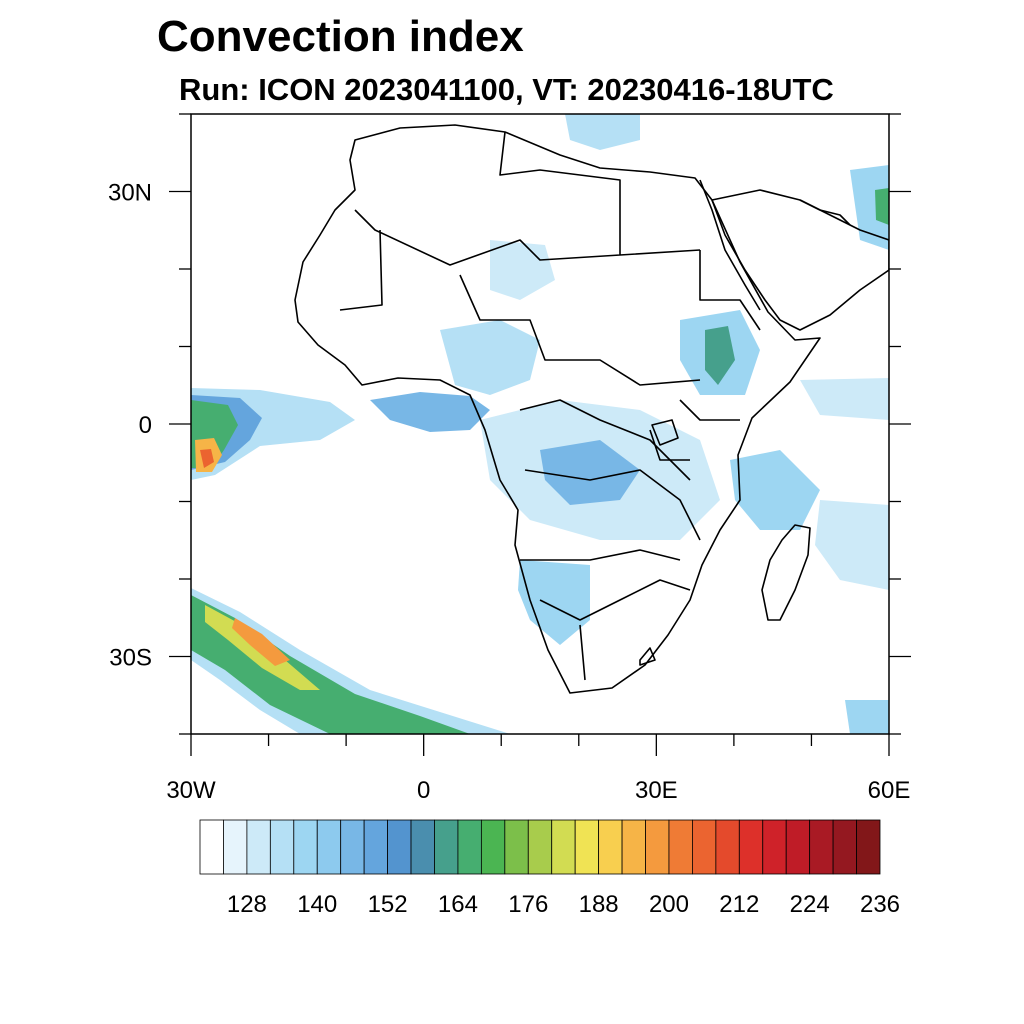 This screenshot has height=1024, width=1024. Describe the element at coordinates (730, 245) in the screenshot. I see `caspian-red-sea` at that location.